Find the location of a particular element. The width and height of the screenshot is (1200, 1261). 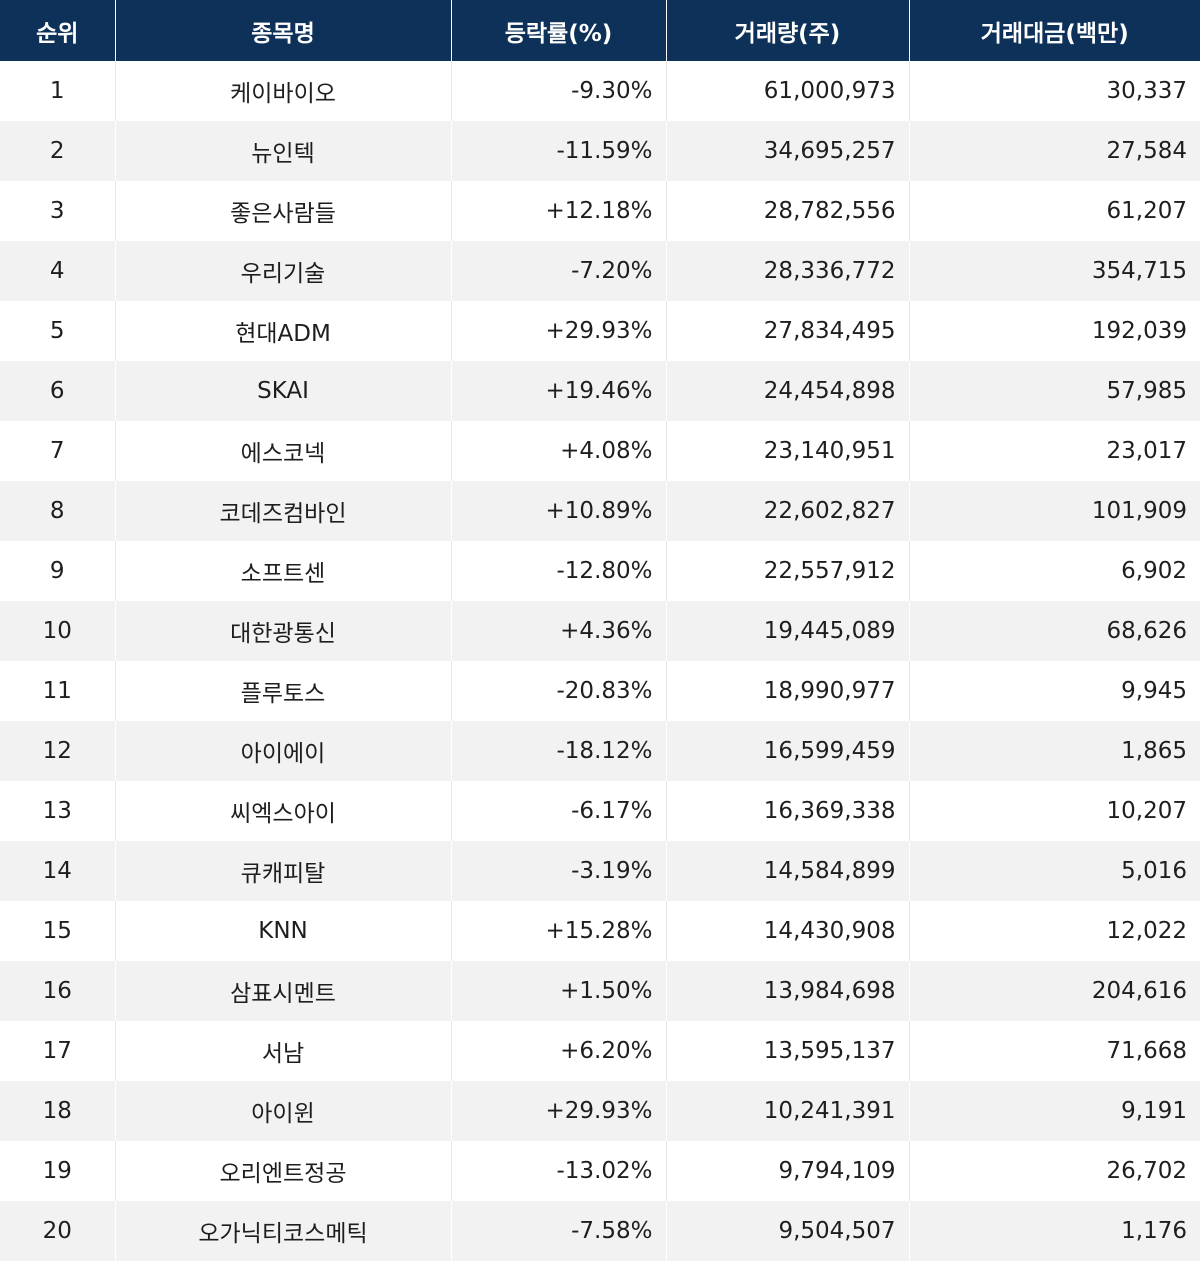

table-row: 7 에스코넥 +4.08% 23,140,951 23,017 is located at coordinates (600, 451).